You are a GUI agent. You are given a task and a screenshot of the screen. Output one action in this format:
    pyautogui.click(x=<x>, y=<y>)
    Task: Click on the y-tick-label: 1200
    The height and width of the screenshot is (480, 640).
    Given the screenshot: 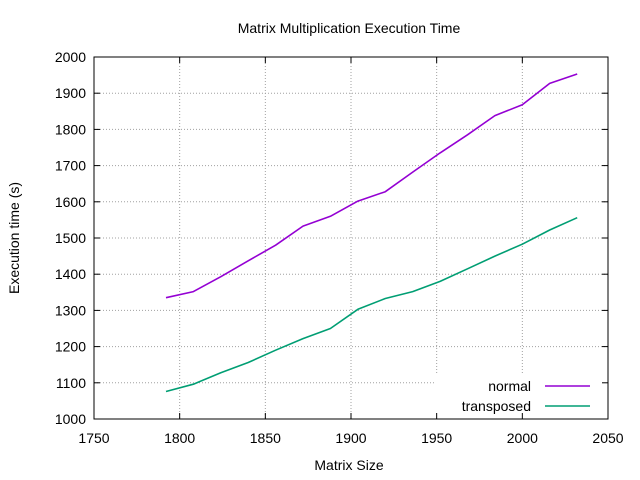 What is the action you would take?
    pyautogui.click(x=70, y=347)
    